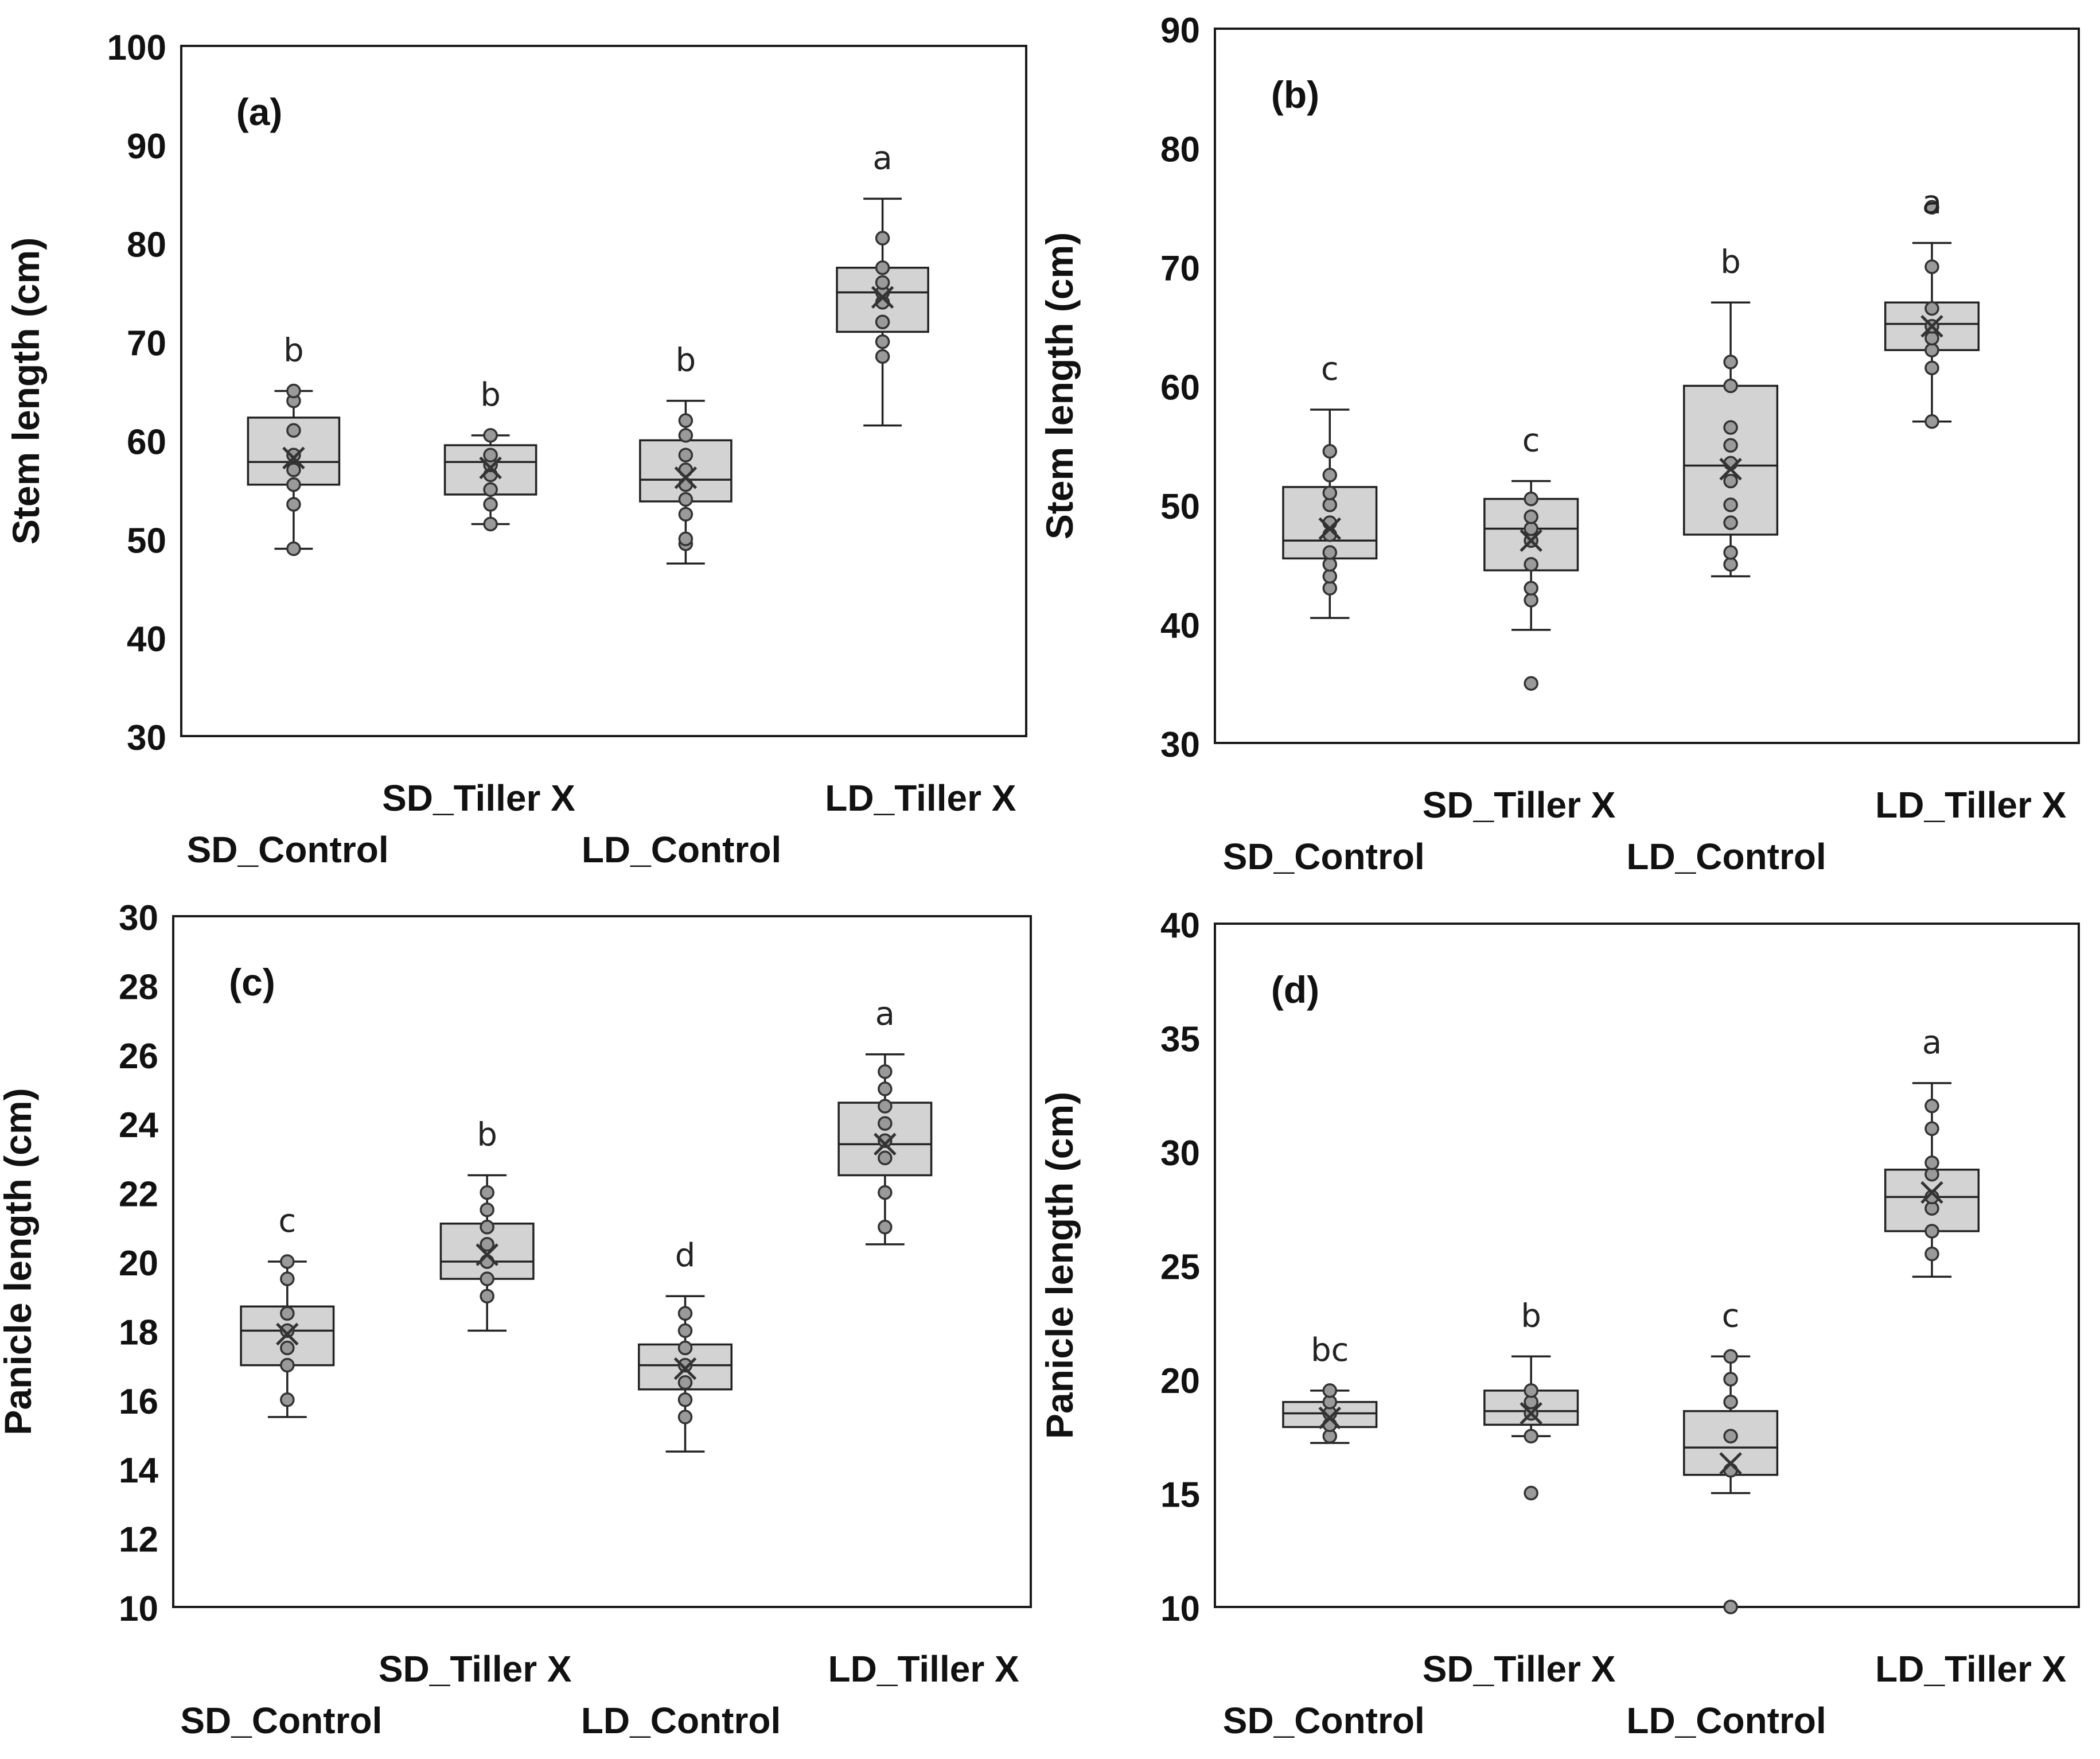 The height and width of the screenshot is (1759, 2100). I want to click on y-tick-label: 24, so click(138, 1126).